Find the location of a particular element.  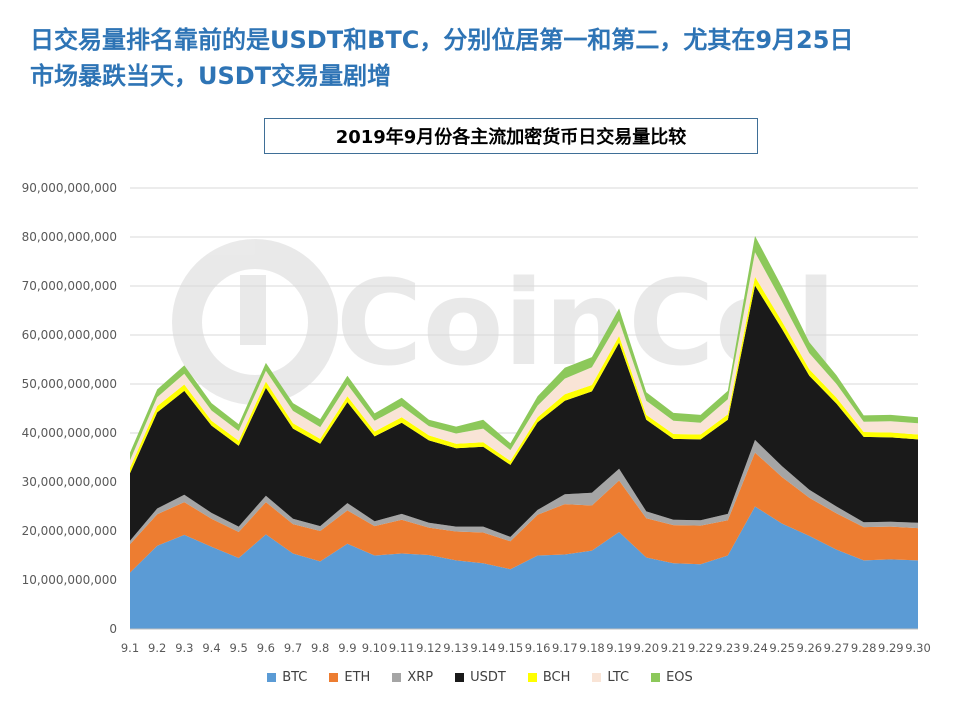

x-tick-label: 9.24 is located at coordinates (755, 648).